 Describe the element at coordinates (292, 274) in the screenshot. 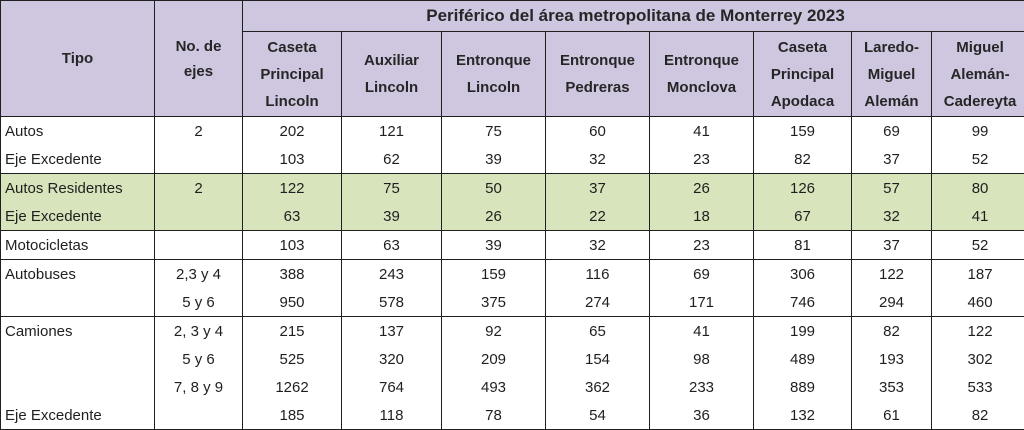

I see `rate-cell: 388` at that location.